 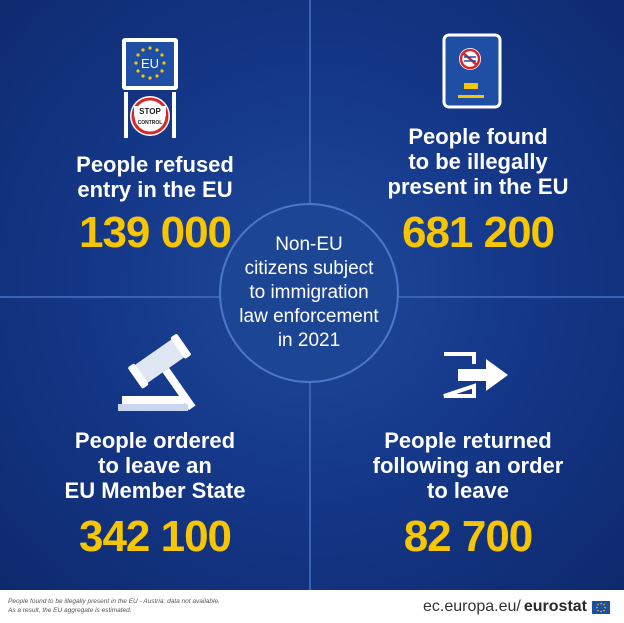 I want to click on eu-flag-icon, so click(x=601, y=607).